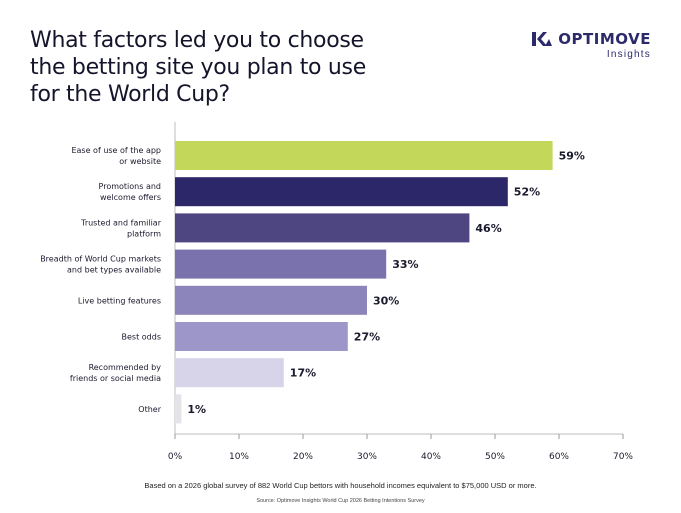 This screenshot has width=681, height=513. Describe the element at coordinates (116, 150) in the screenshot. I see `category-label-1-line-1: Ease of use of the app` at that location.